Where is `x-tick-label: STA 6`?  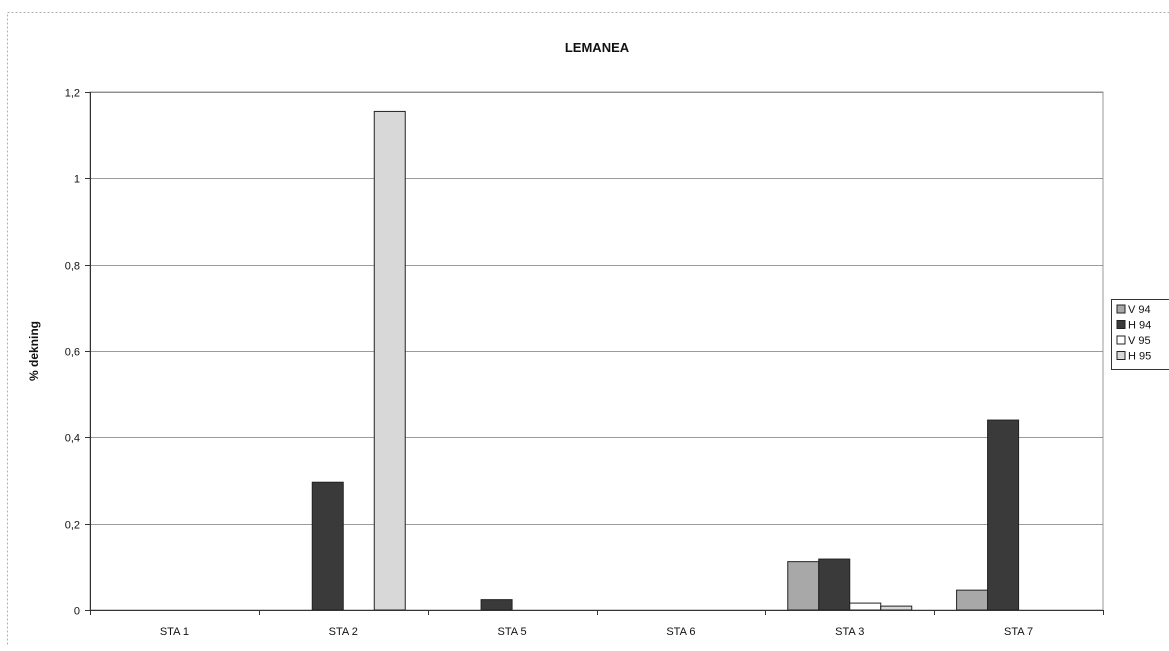
x-tick-label: STA 6 is located at coordinates (680, 632).